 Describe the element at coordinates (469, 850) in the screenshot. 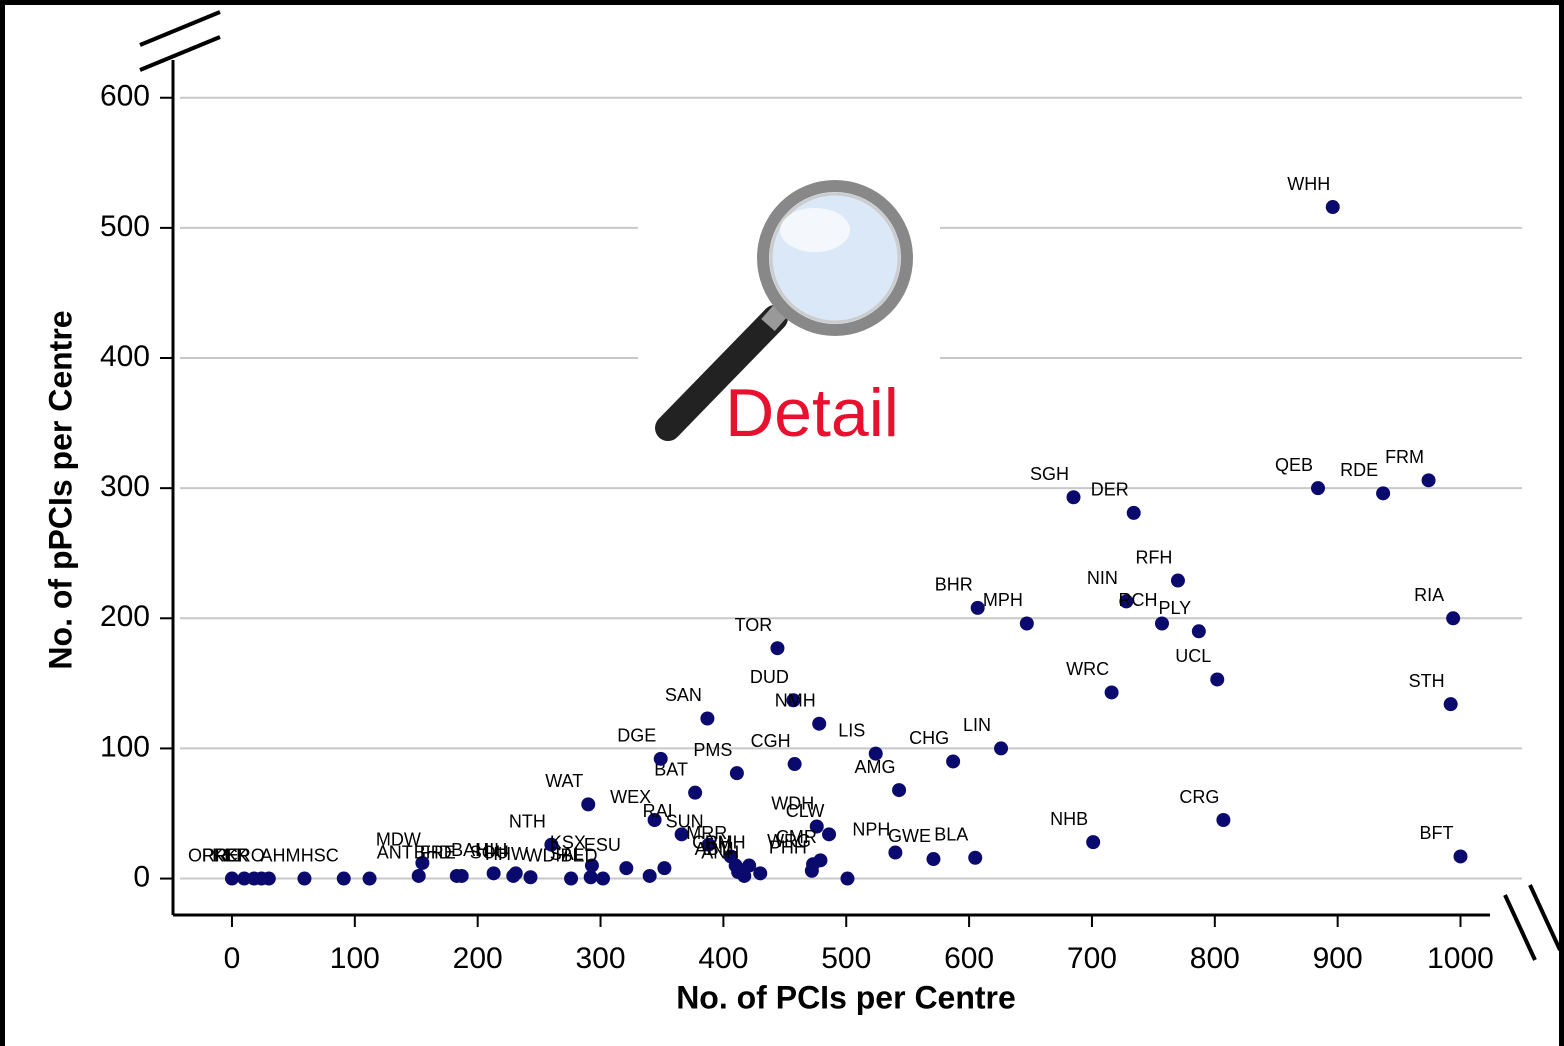

I see `point-label: BAH` at that location.